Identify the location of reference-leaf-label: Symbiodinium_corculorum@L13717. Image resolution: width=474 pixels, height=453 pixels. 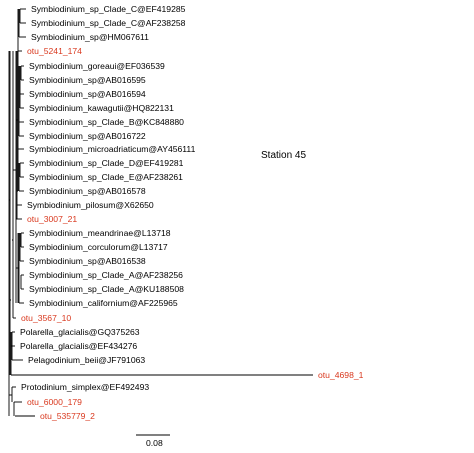
(98, 247).